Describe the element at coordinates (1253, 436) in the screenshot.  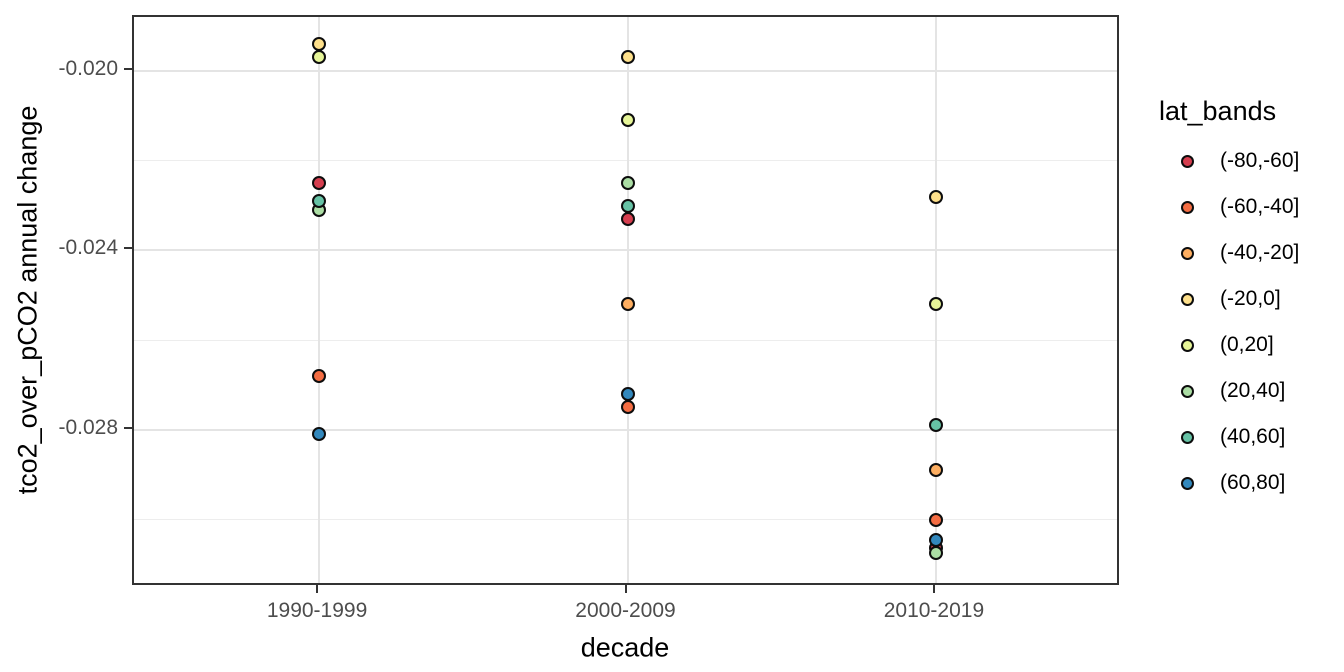
I see `legend-item-label: (40,60]` at that location.